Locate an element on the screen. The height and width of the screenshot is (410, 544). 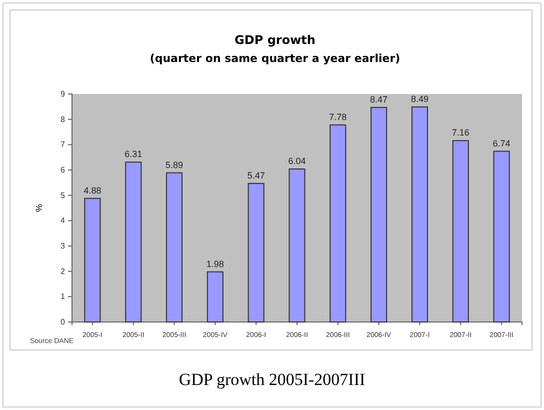
y-tick-label: 5 is located at coordinates (63, 195).